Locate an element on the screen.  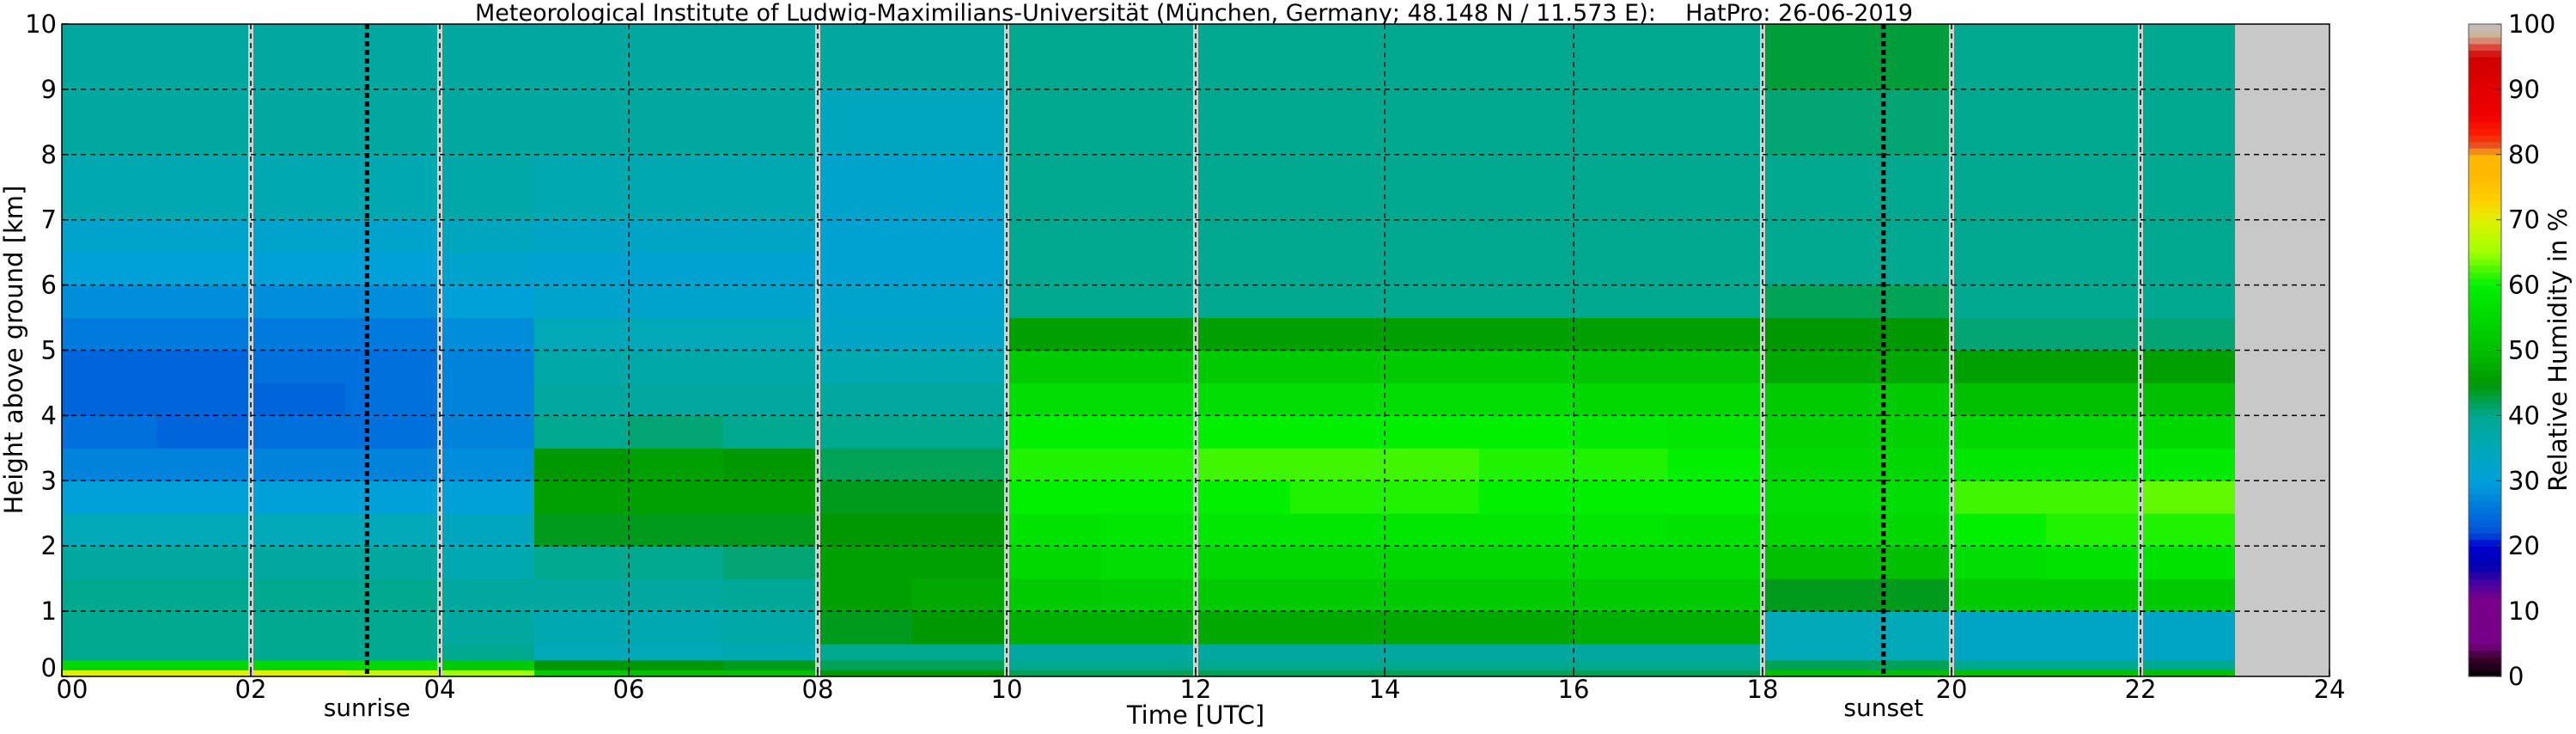
colorbar-tick-label: 50 is located at coordinates (2524, 350).